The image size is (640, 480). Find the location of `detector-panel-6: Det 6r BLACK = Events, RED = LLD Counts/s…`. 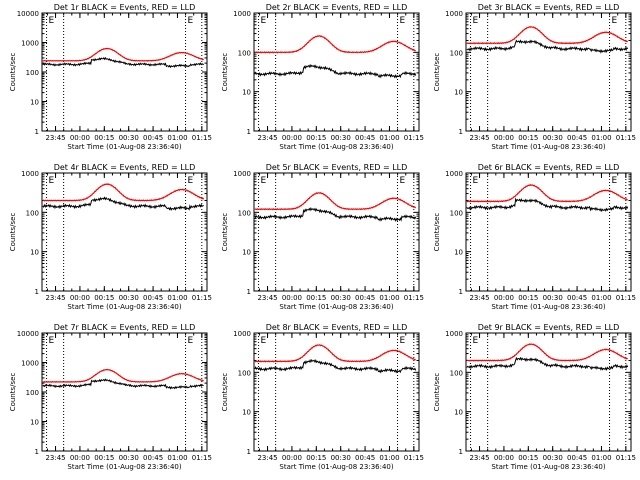

detector-panel-6: Det 6r BLACK = Events, RED = LLD Counts/s… is located at coordinates (534, 237).